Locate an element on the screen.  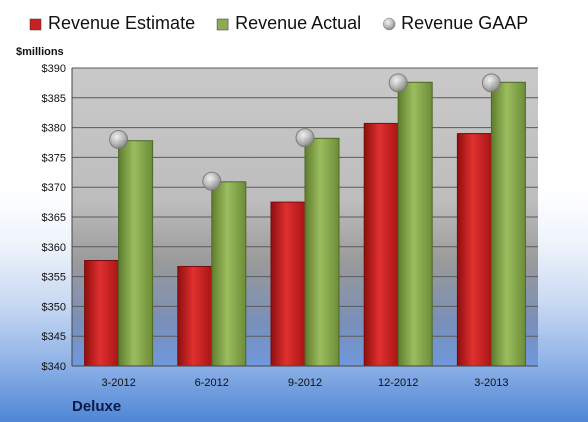
y-tick-label: $360 is located at coordinates (54, 248).